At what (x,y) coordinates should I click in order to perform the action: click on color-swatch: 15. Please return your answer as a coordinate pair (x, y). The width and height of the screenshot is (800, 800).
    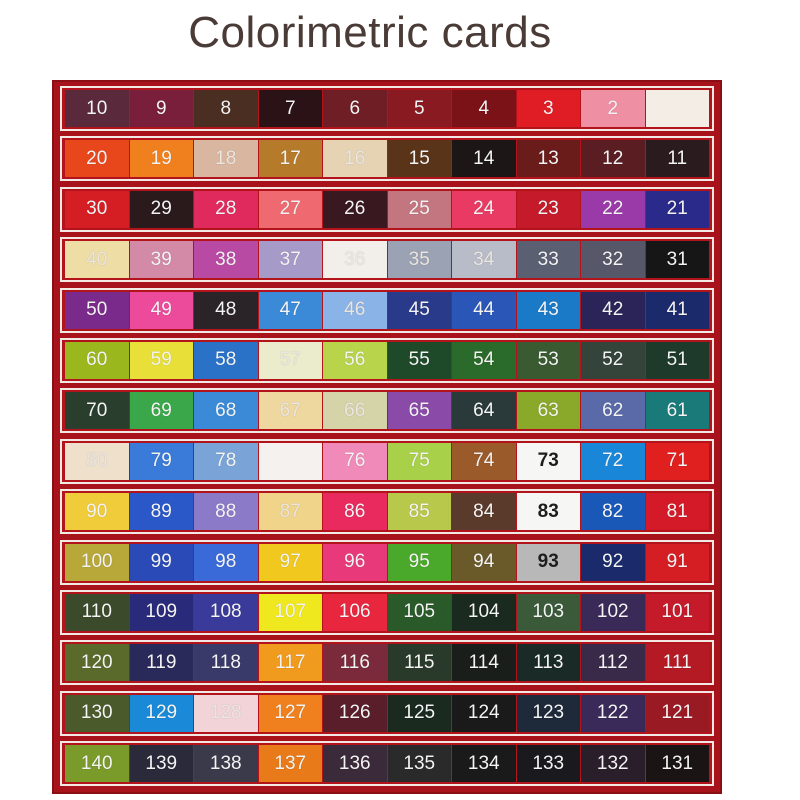
    Looking at the image, I should click on (419, 159).